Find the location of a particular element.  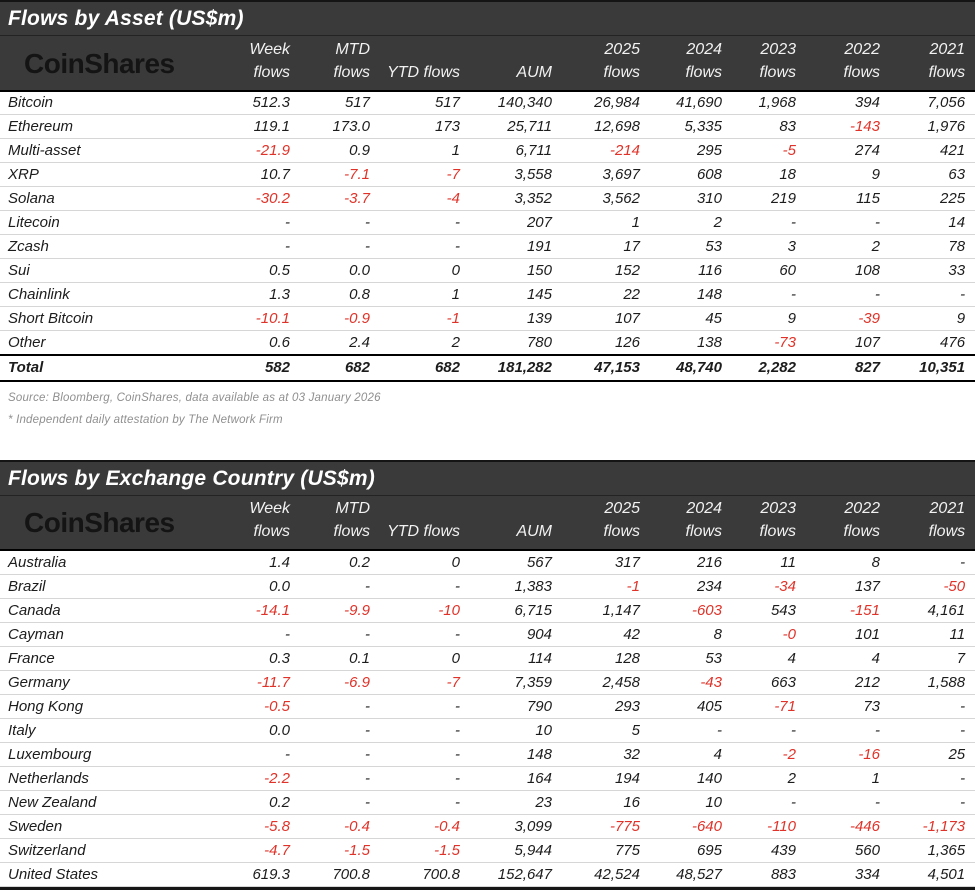

value-cell: -73 is located at coordinates (769, 342).